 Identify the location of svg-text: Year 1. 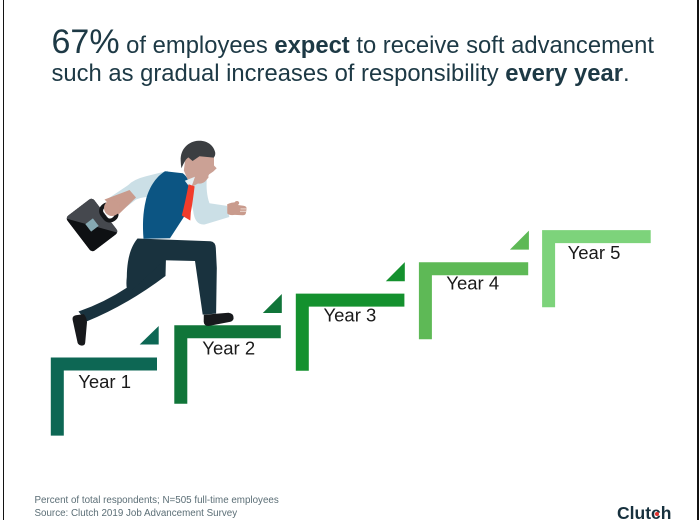
(104, 381).